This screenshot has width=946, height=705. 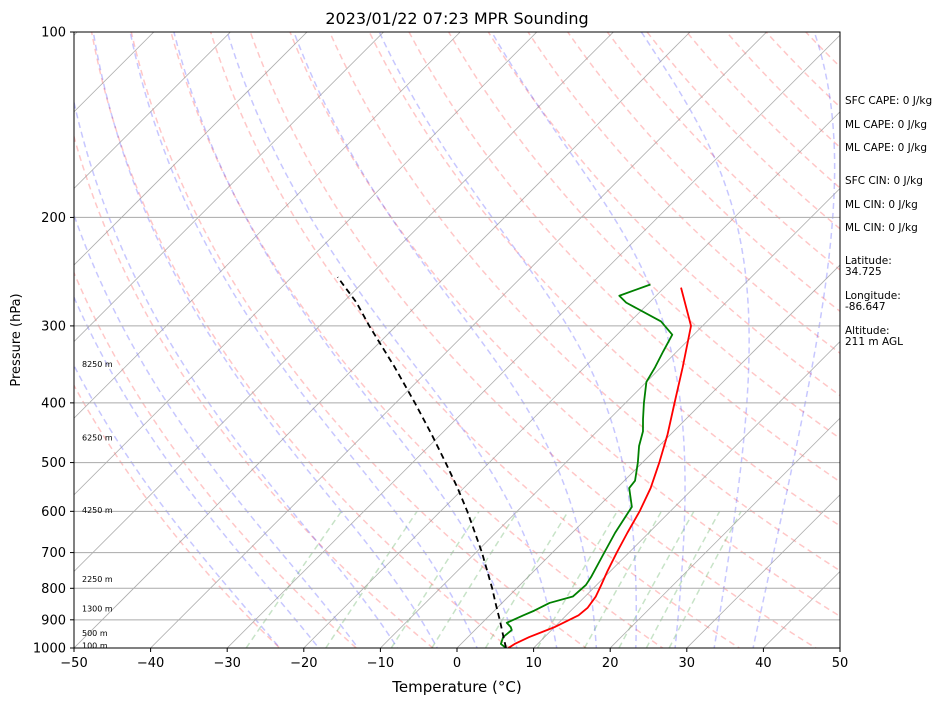 I want to click on ml-cape-text-2: ML CAPE: 0 J/kg, so click(x=886, y=148).